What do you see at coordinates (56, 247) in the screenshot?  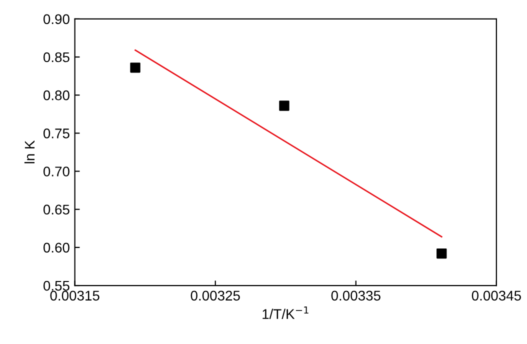 I see `y-tick-label: 0.60` at bounding box center [56, 247].